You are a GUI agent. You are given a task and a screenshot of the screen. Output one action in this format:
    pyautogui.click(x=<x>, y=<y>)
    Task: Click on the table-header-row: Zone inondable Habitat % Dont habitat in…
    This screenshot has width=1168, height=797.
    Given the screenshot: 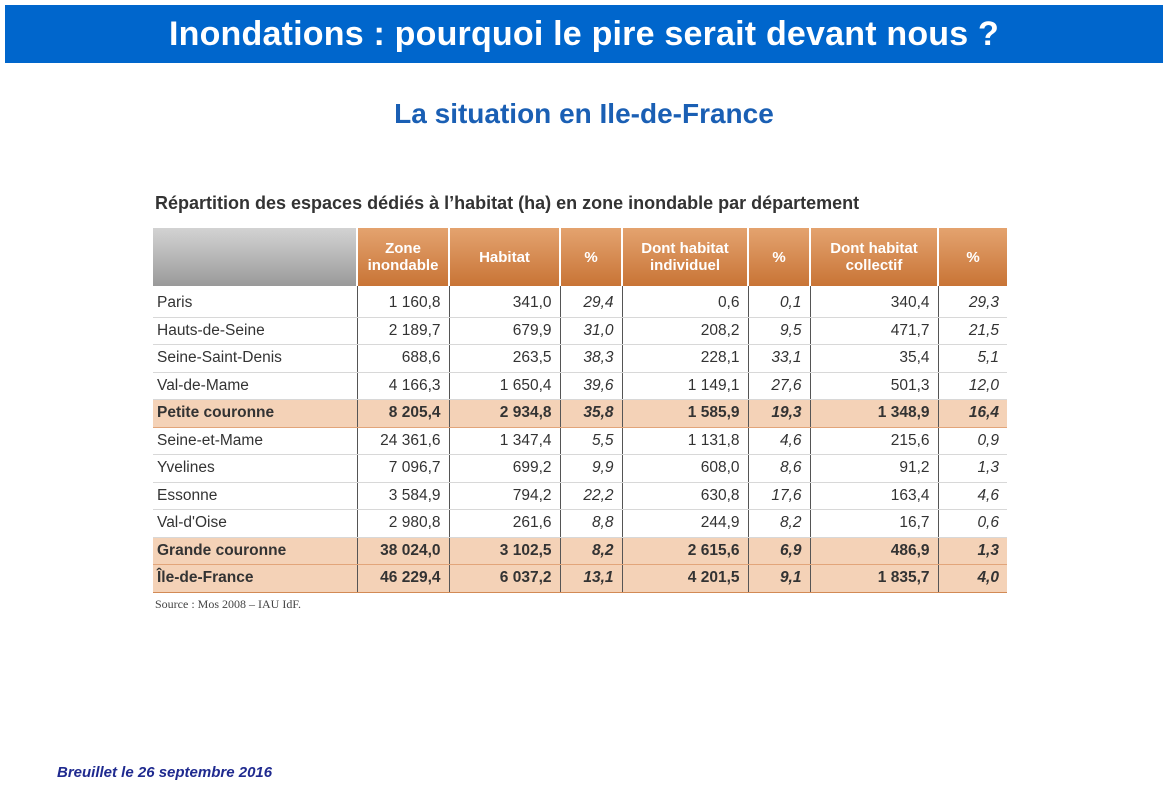 What is the action you would take?
    pyautogui.click(x=580, y=257)
    